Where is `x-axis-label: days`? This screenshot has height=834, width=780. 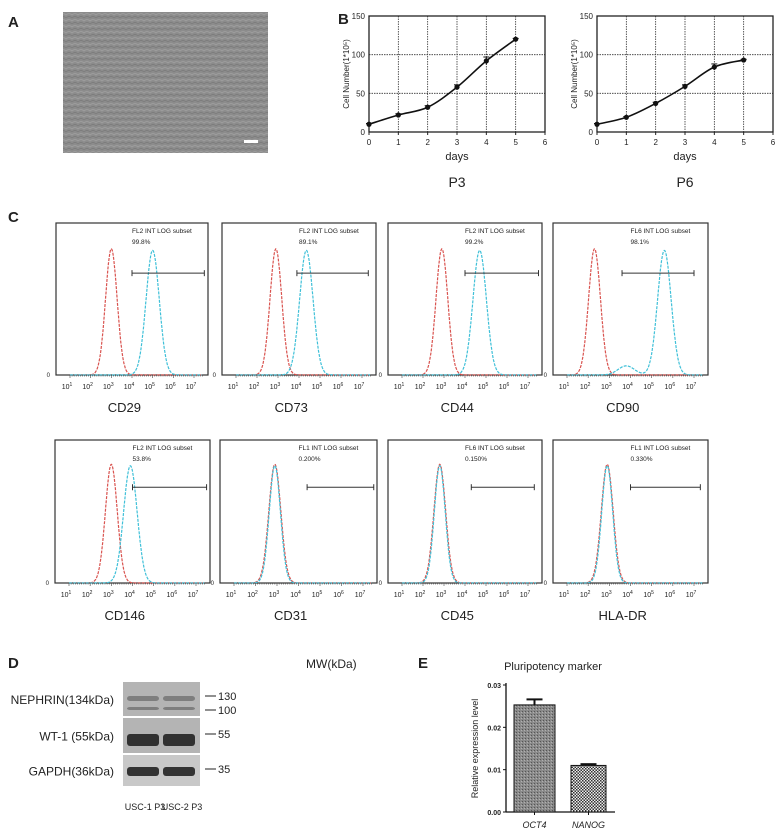 x-axis-label: days is located at coordinates (457, 157).